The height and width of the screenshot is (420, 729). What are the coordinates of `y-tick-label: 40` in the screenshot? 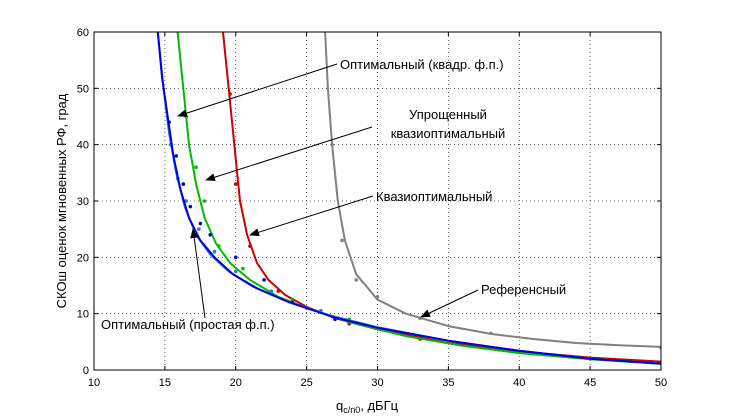 It's located at (83, 146).